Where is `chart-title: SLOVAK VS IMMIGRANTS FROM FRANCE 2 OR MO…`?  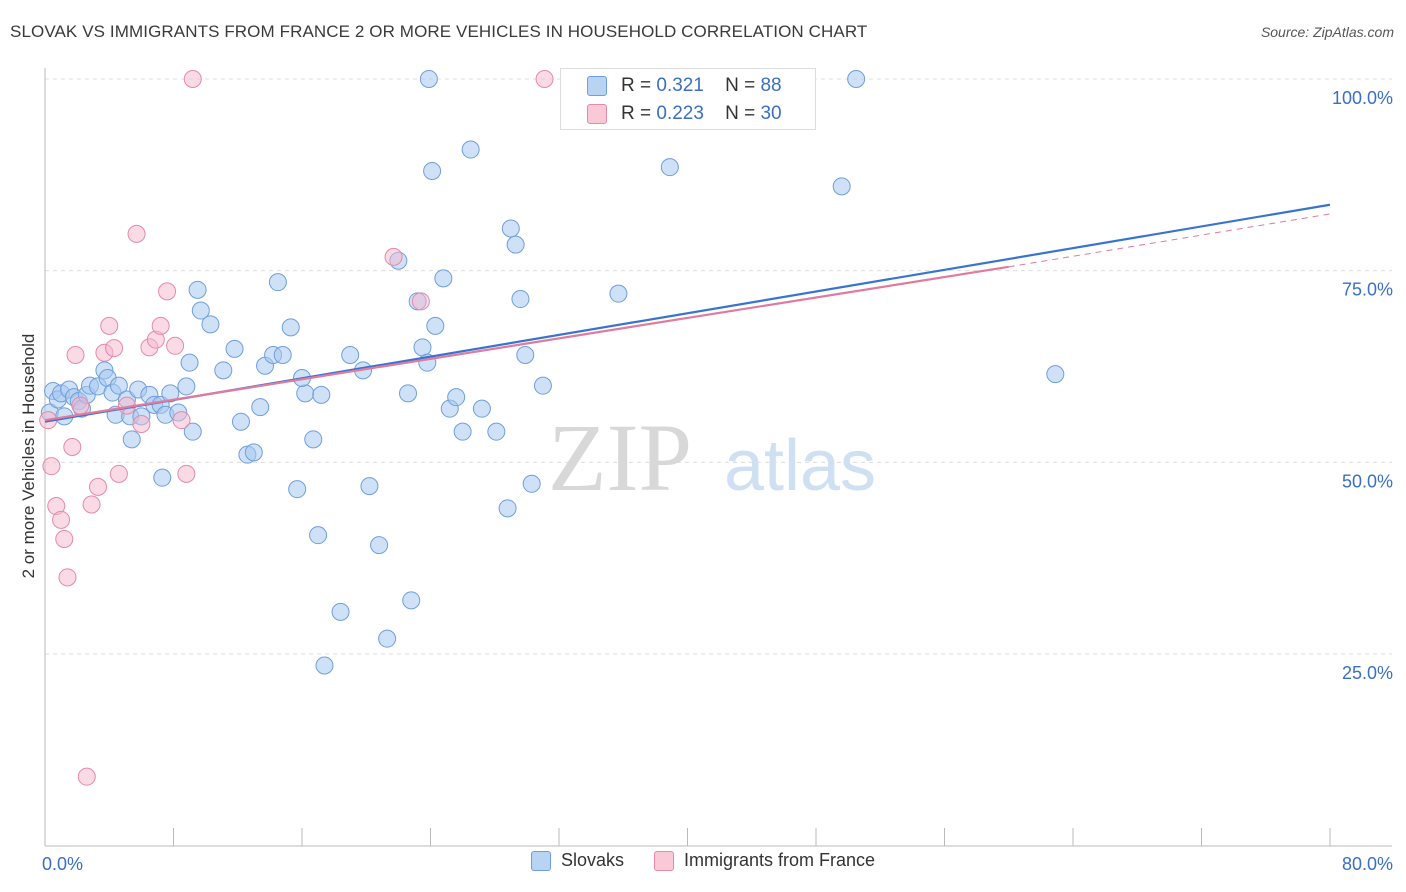 chart-title: SLOVAK VS IMMIGRANTS FROM FRANCE 2 OR MO… is located at coordinates (439, 31).